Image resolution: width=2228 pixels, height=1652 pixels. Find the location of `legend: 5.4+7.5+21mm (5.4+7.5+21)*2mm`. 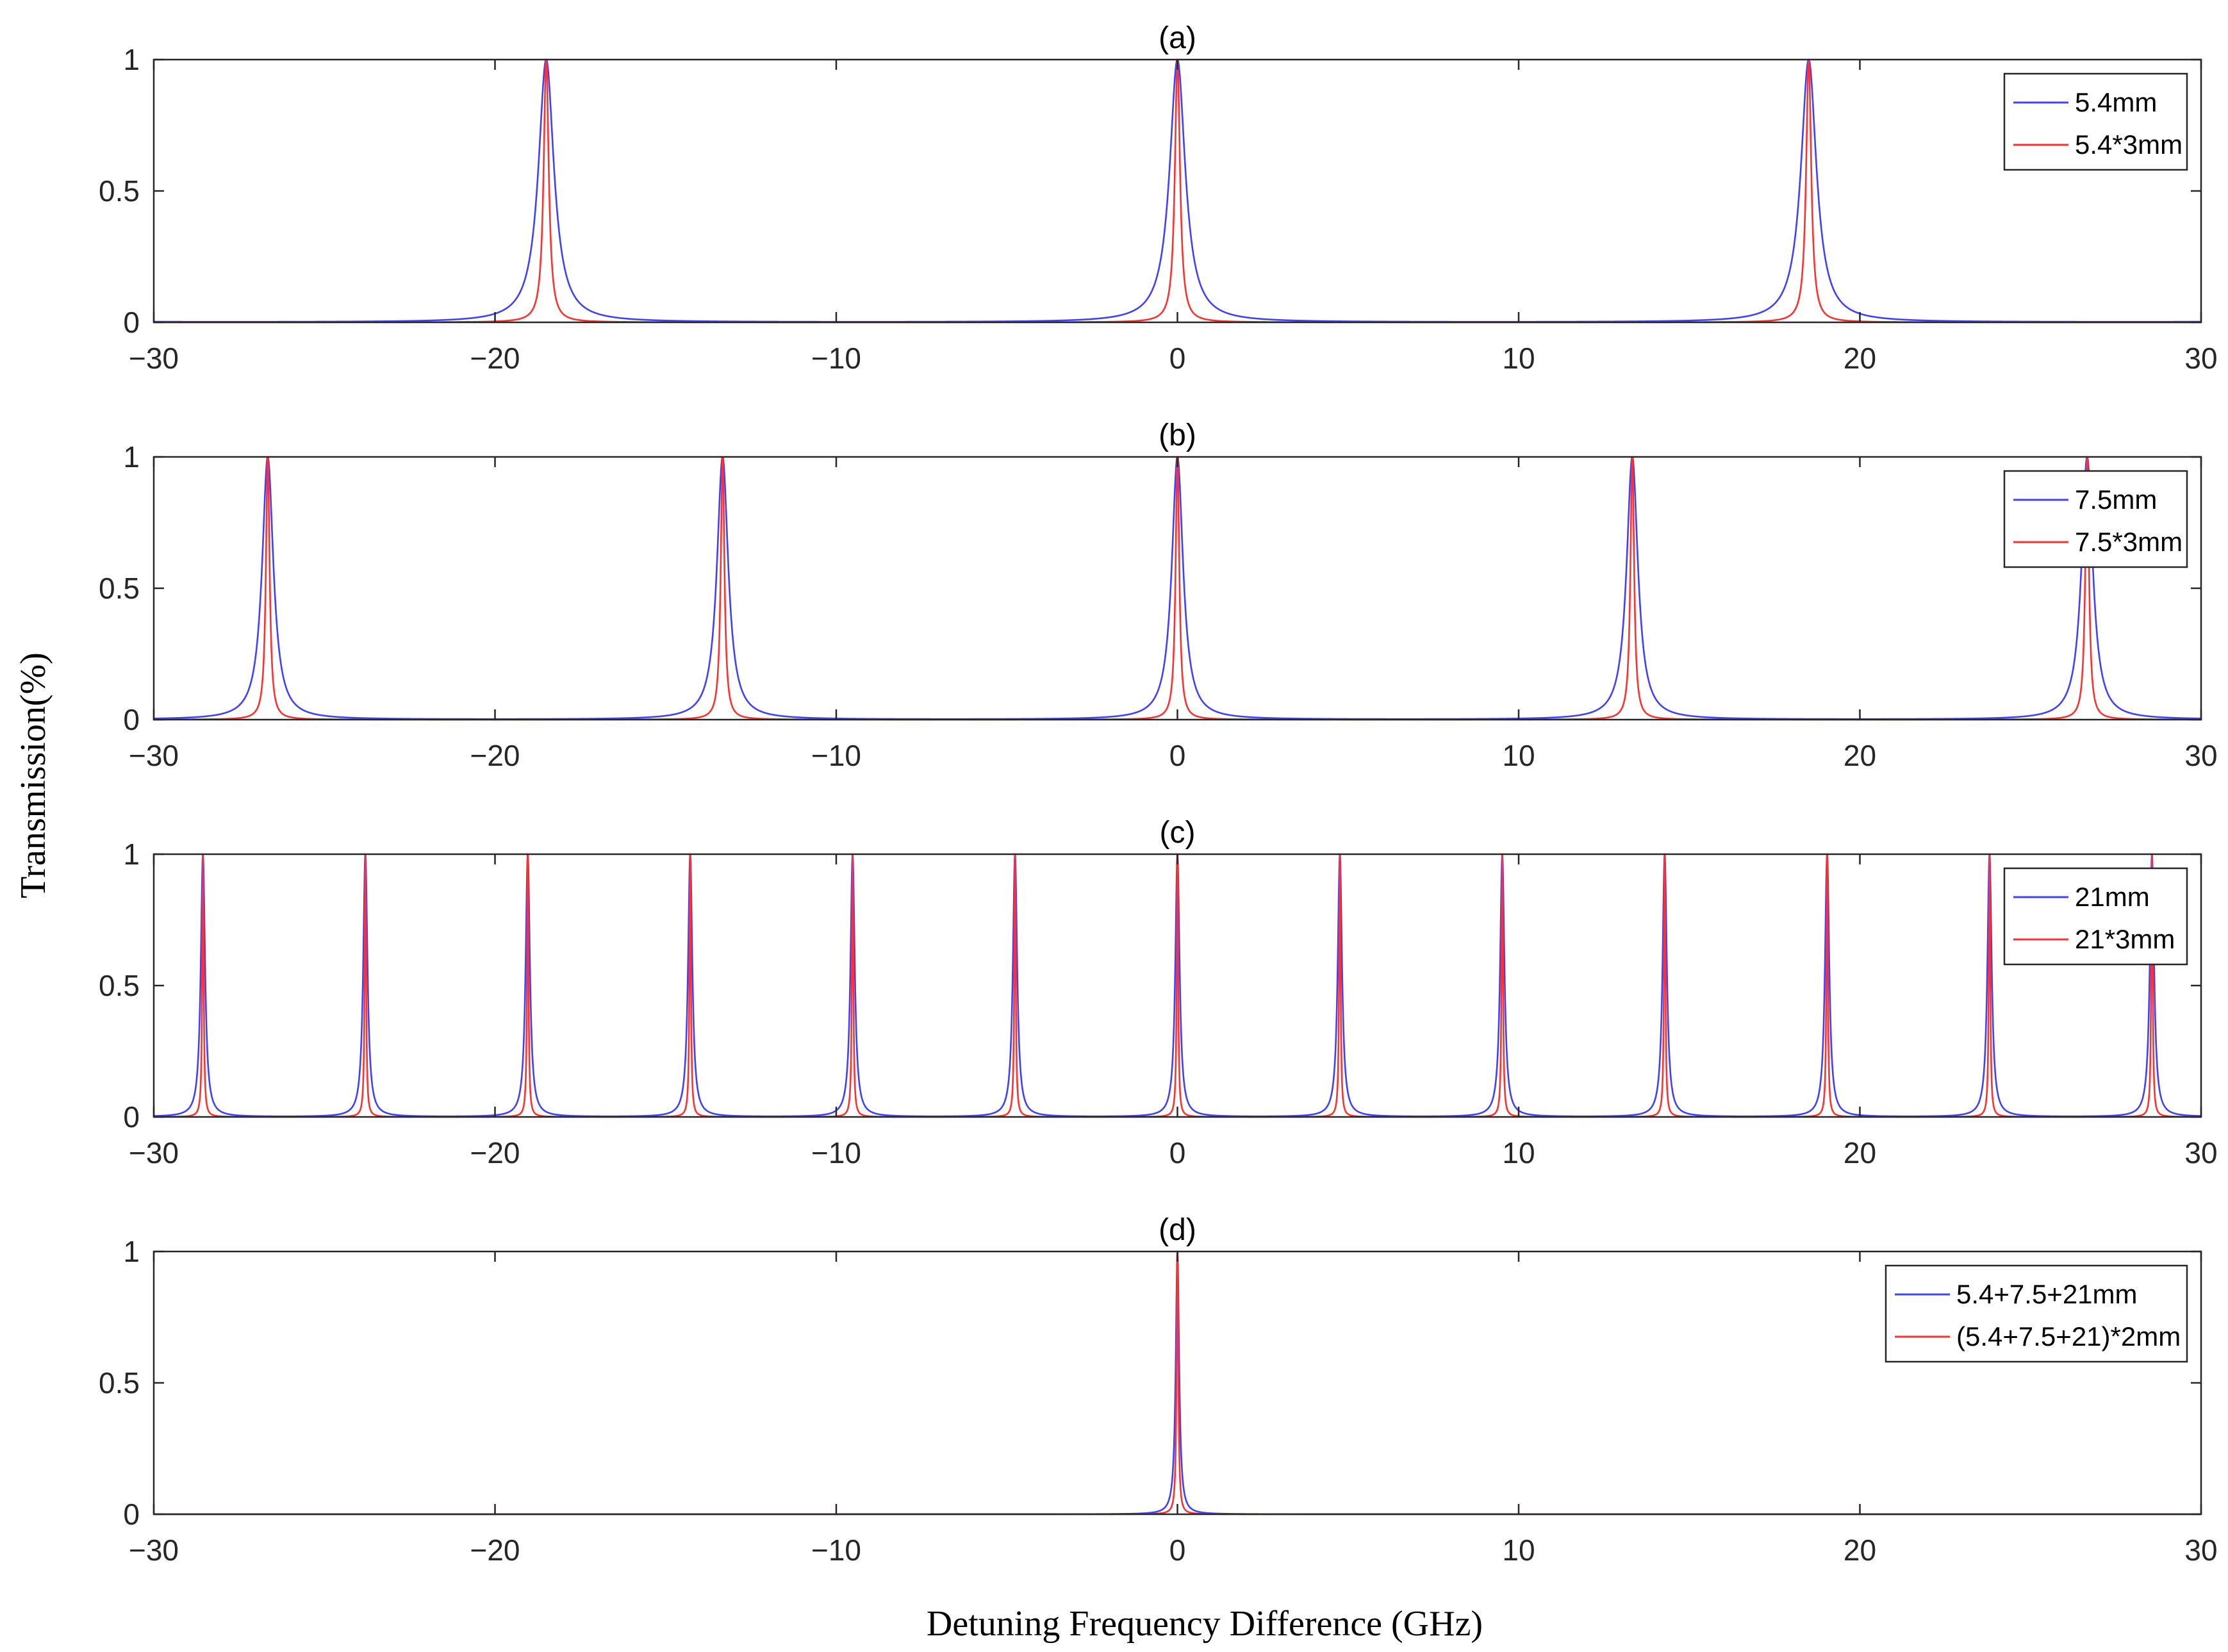

legend: 5.4+7.5+21mm (5.4+7.5+21)*2mm is located at coordinates (2037, 1314).